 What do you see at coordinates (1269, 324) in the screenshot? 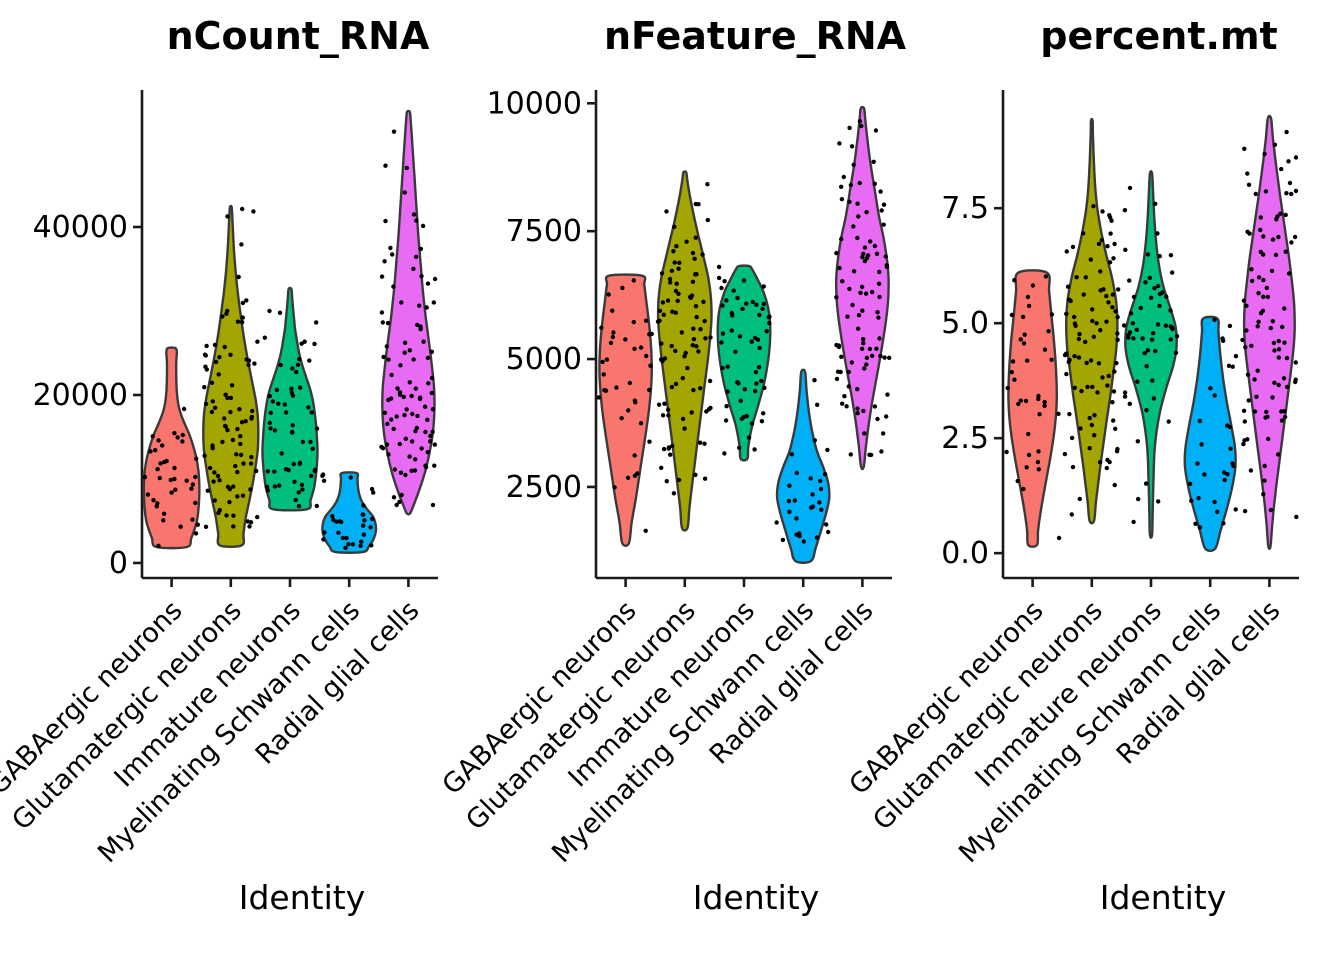
I see `jitter-points-radial-glial-cells` at bounding box center [1269, 324].